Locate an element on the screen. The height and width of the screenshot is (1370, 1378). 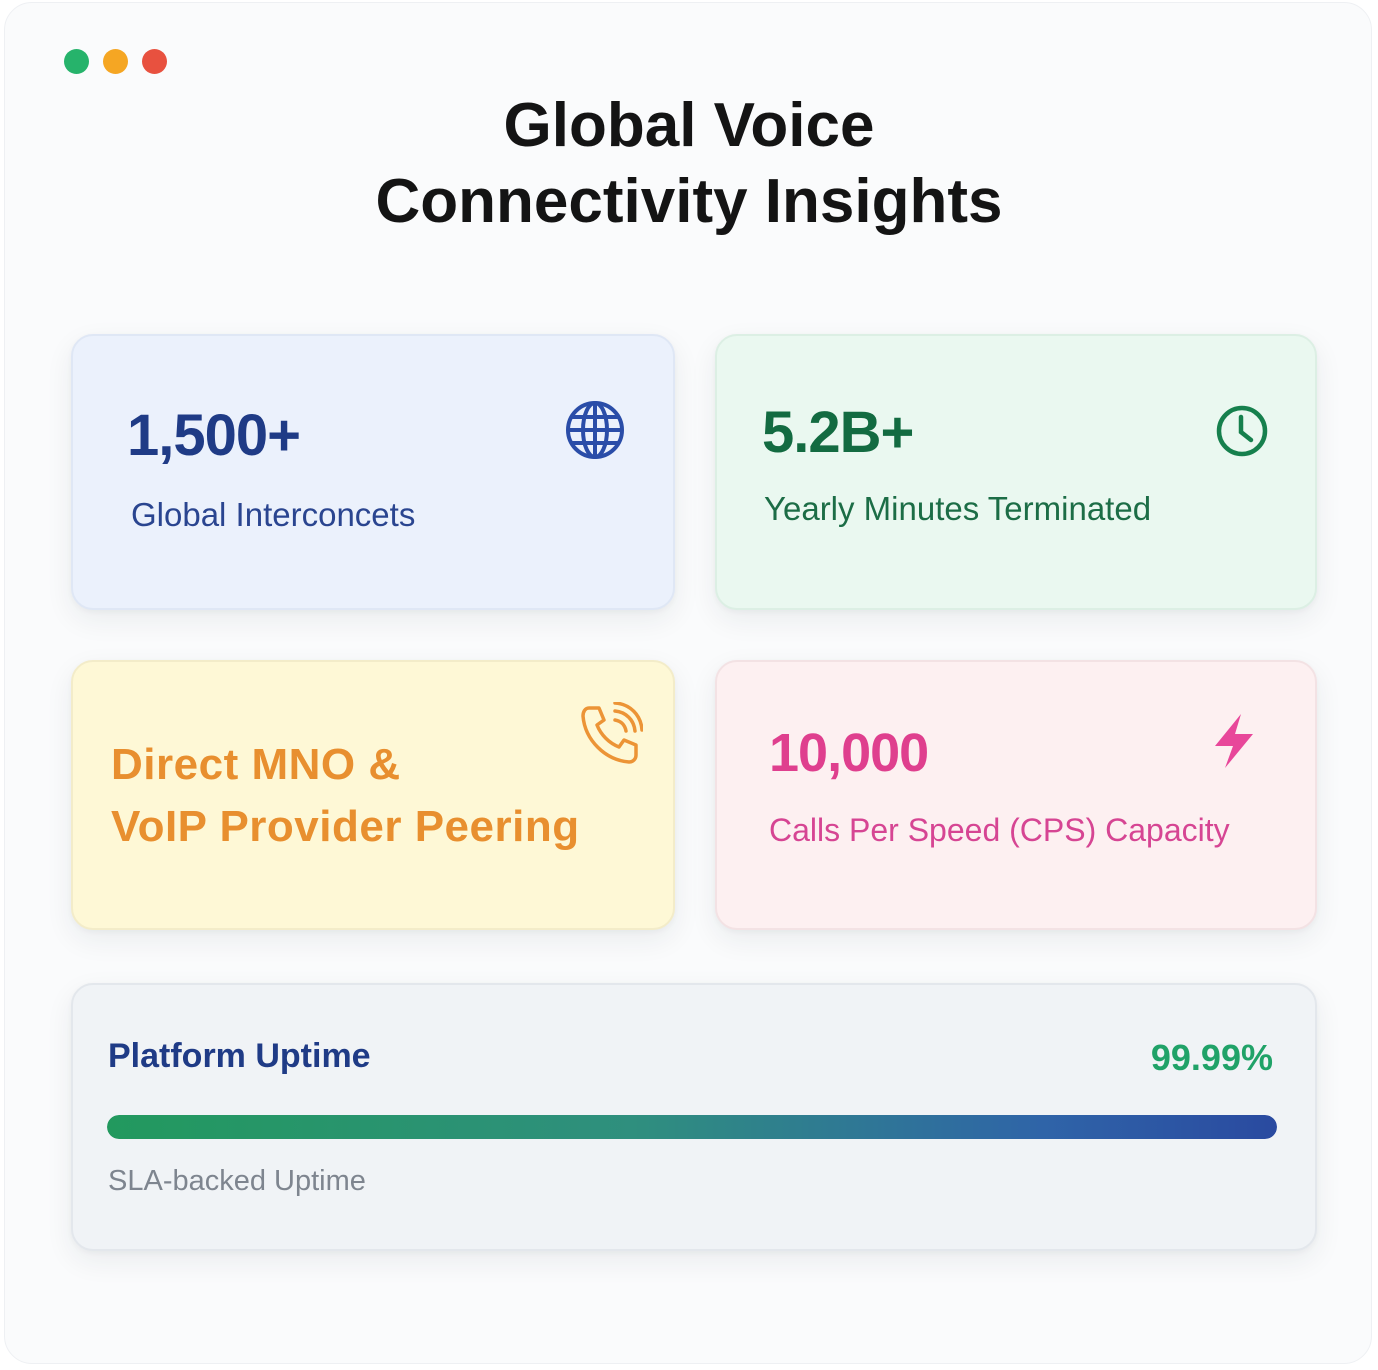
maximize-button is located at coordinates (76, 61).